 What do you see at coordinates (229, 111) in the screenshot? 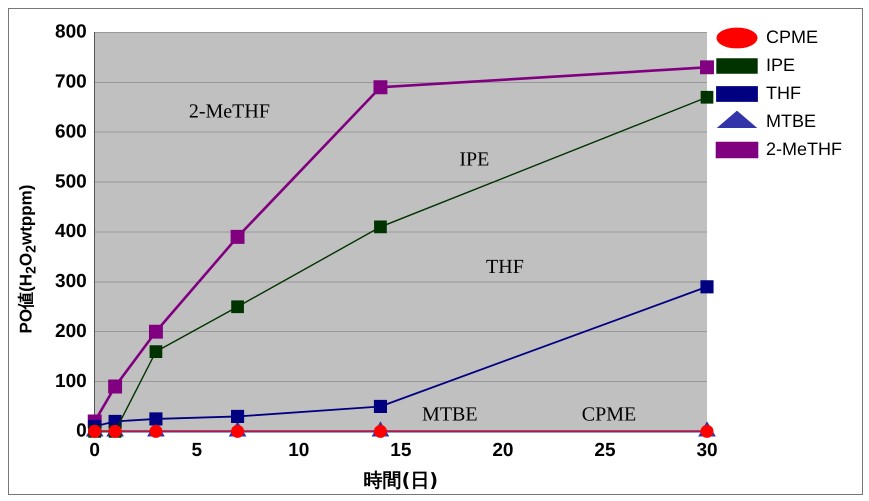
I see `annotation: 2-MeTHF` at bounding box center [229, 111].